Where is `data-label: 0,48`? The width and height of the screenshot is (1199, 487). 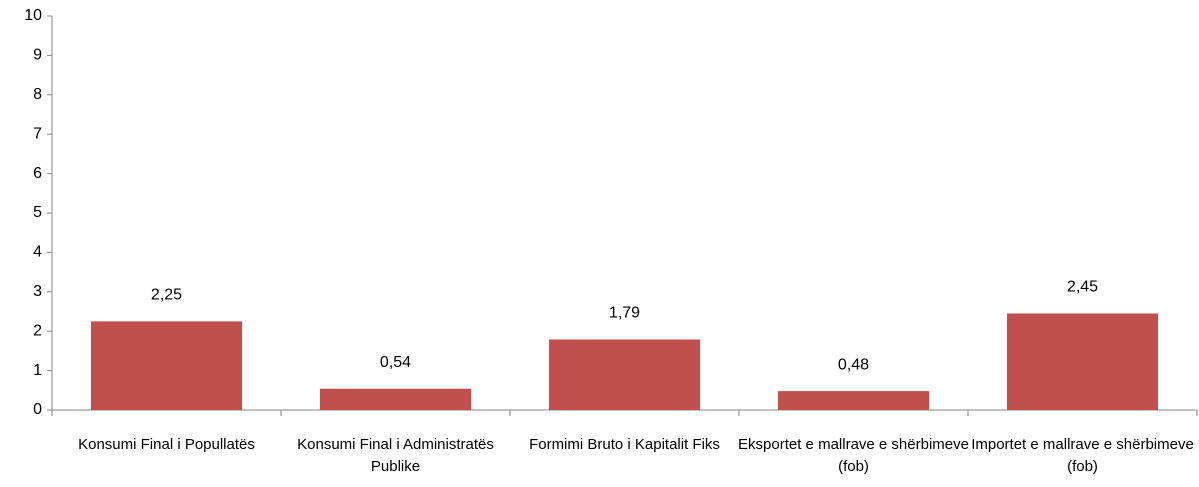 data-label: 0,48 is located at coordinates (853, 364).